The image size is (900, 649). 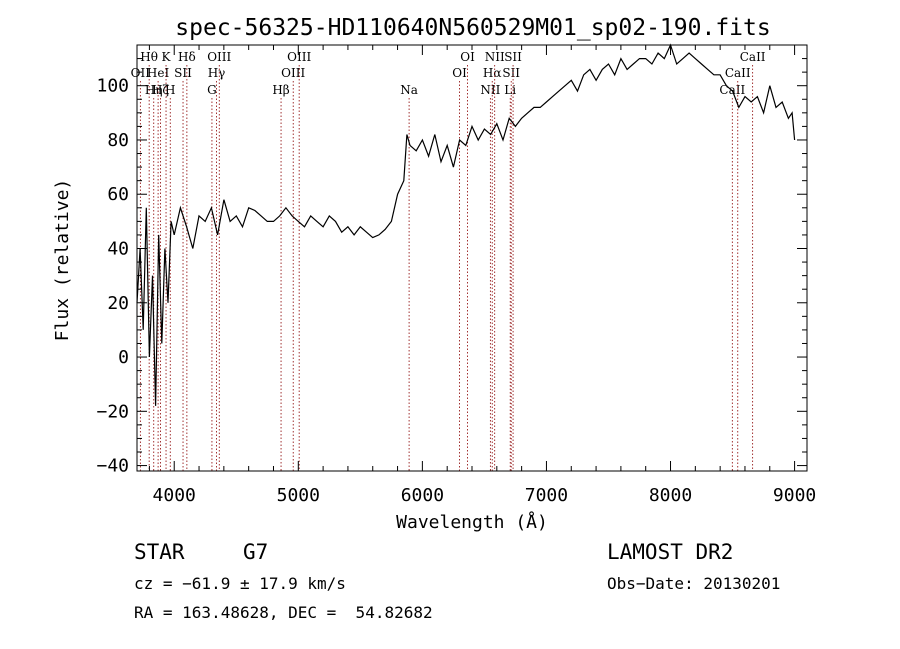 What do you see at coordinates (240, 583) in the screenshot?
I see `redshift-readout: cz = −61.9 ± 17.9 km/s` at bounding box center [240, 583].